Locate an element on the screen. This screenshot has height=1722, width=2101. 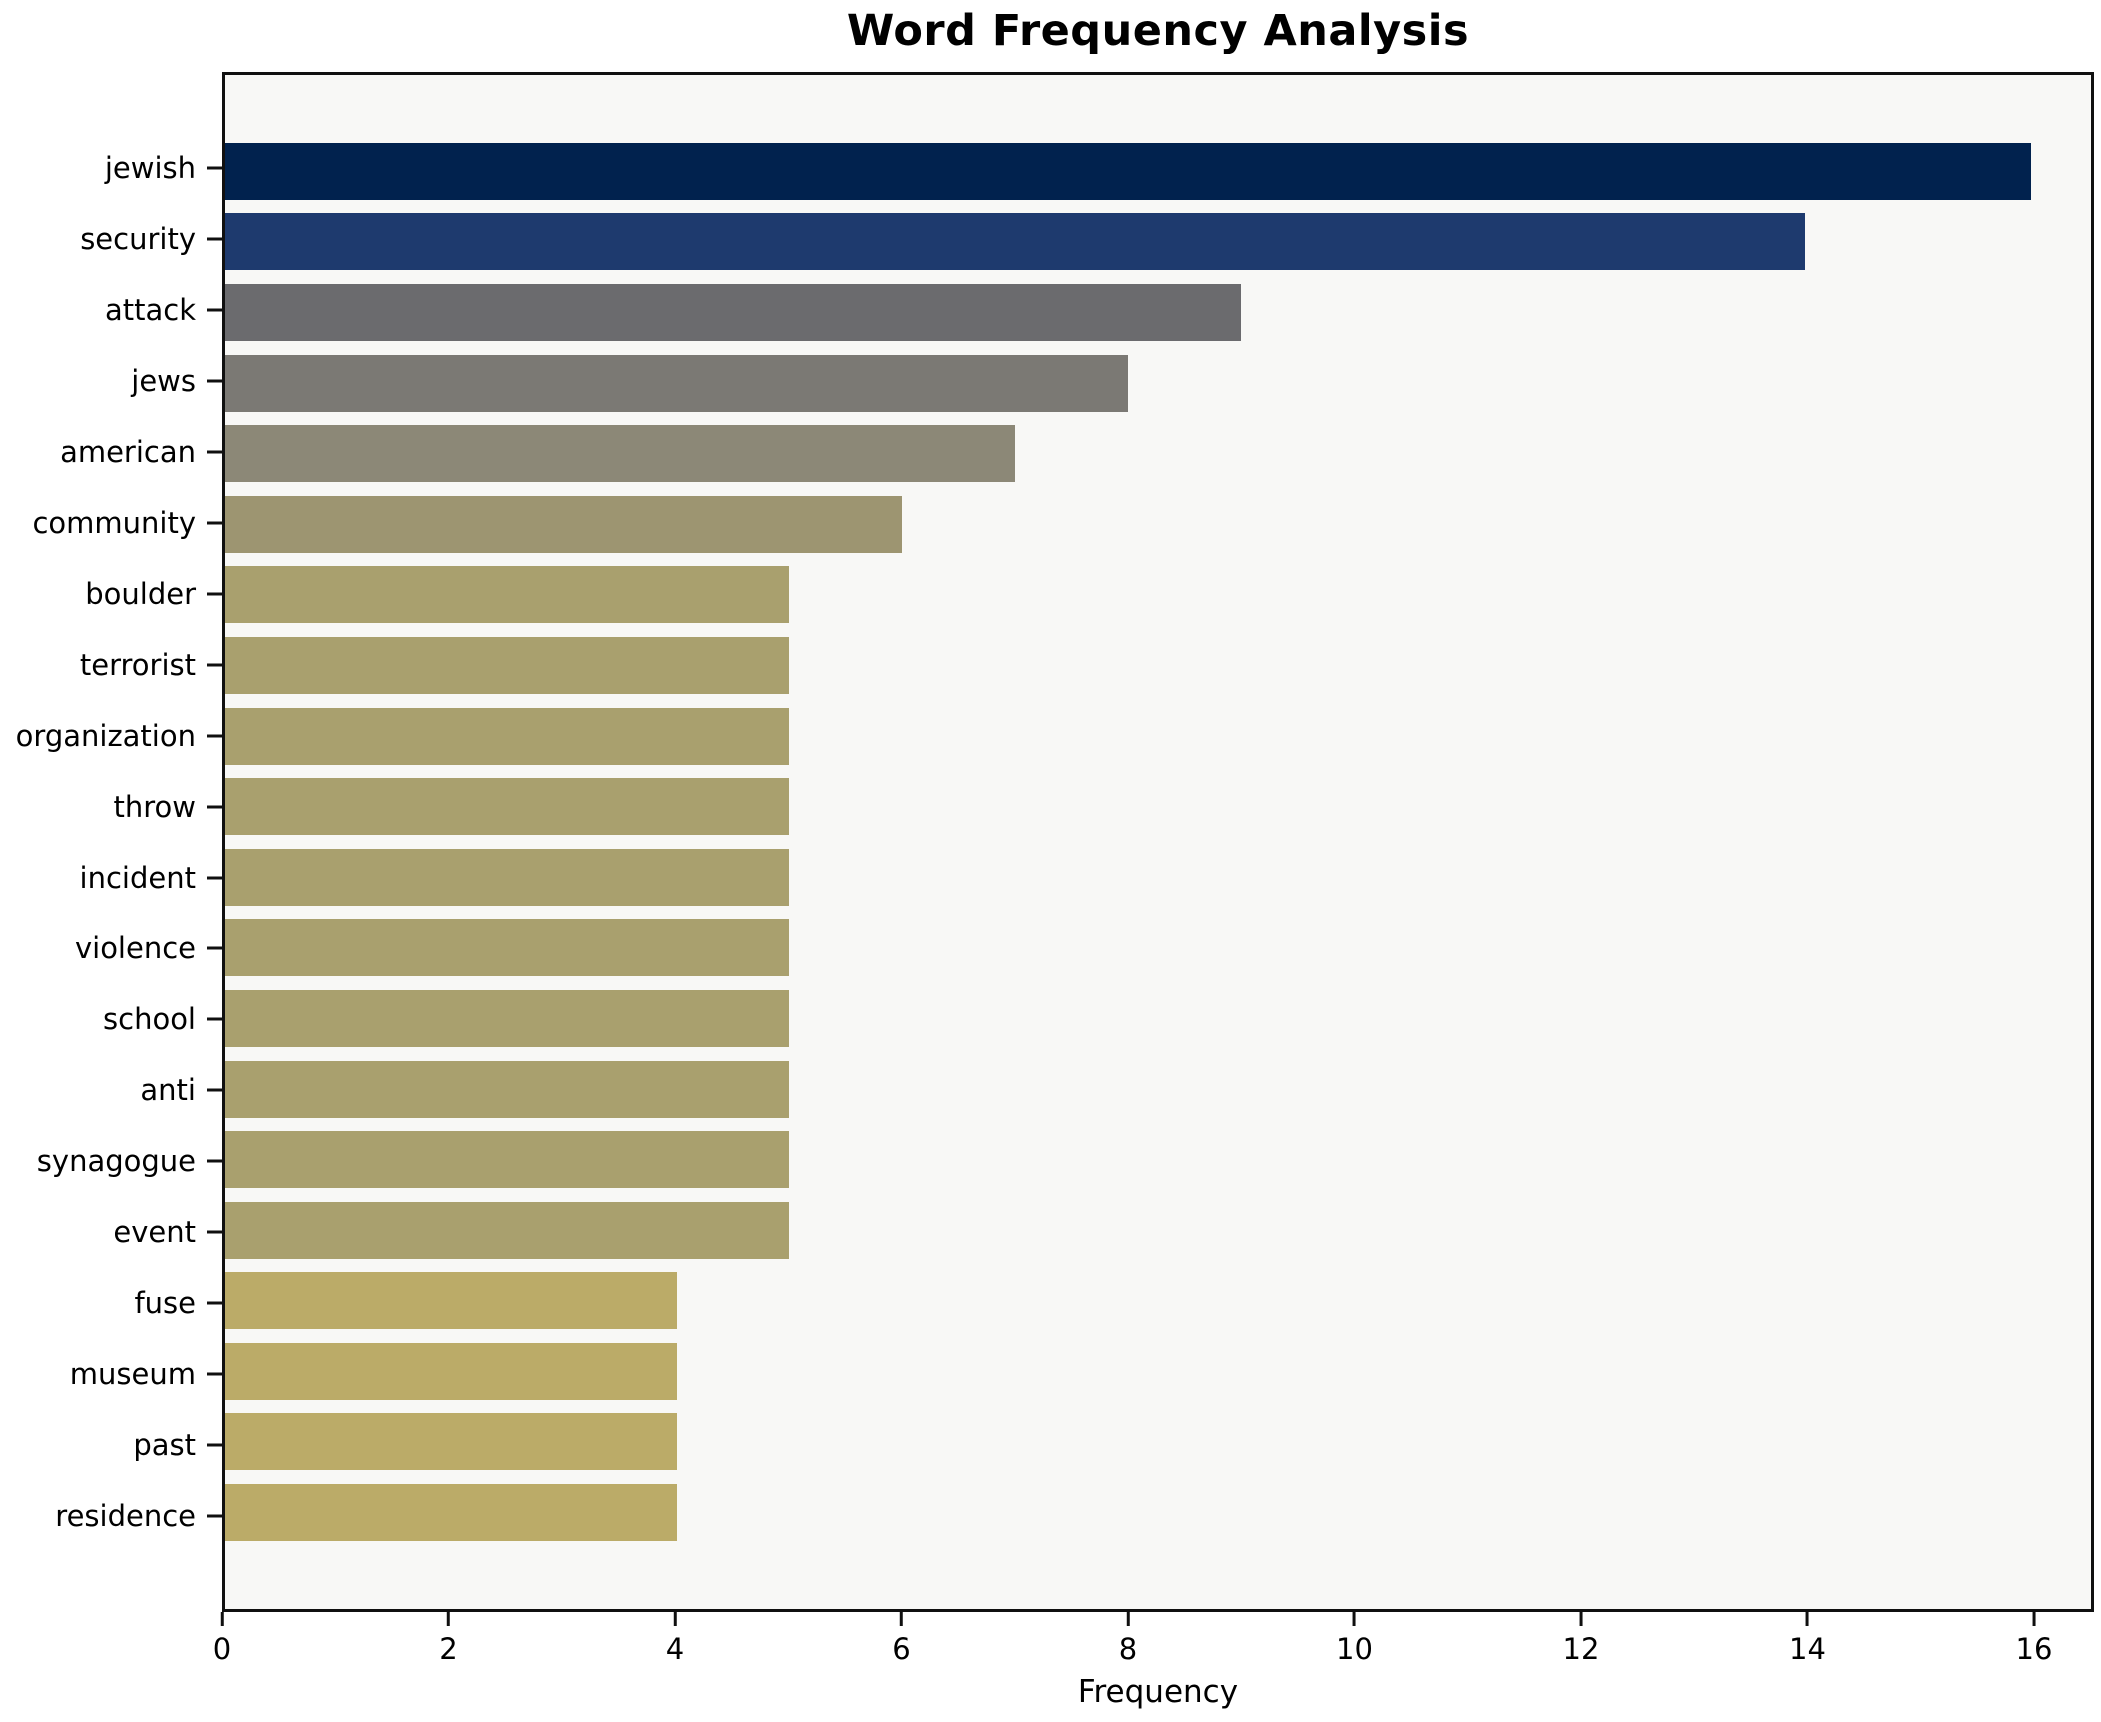
y-tick-label-attack: attack is located at coordinates (150, 310).